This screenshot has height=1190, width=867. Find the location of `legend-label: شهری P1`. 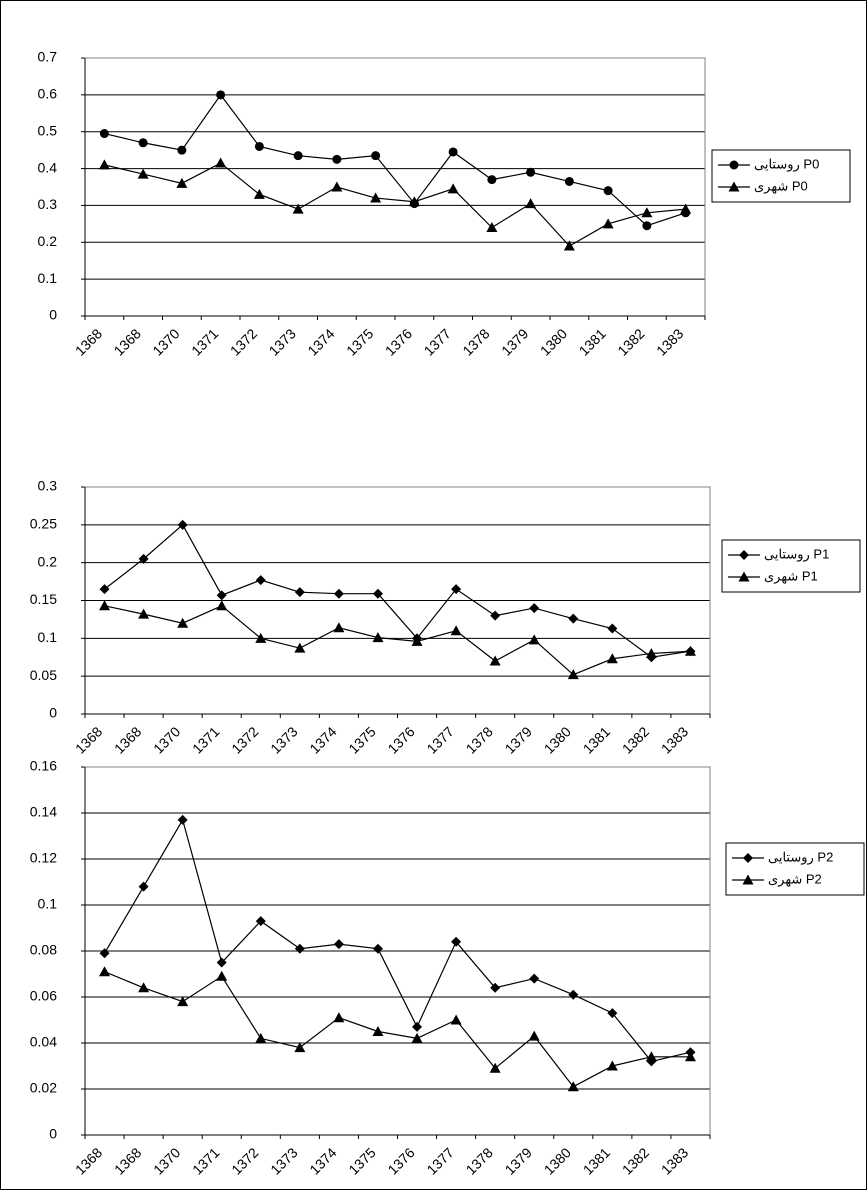

legend-label: شهری P1 is located at coordinates (791, 576).